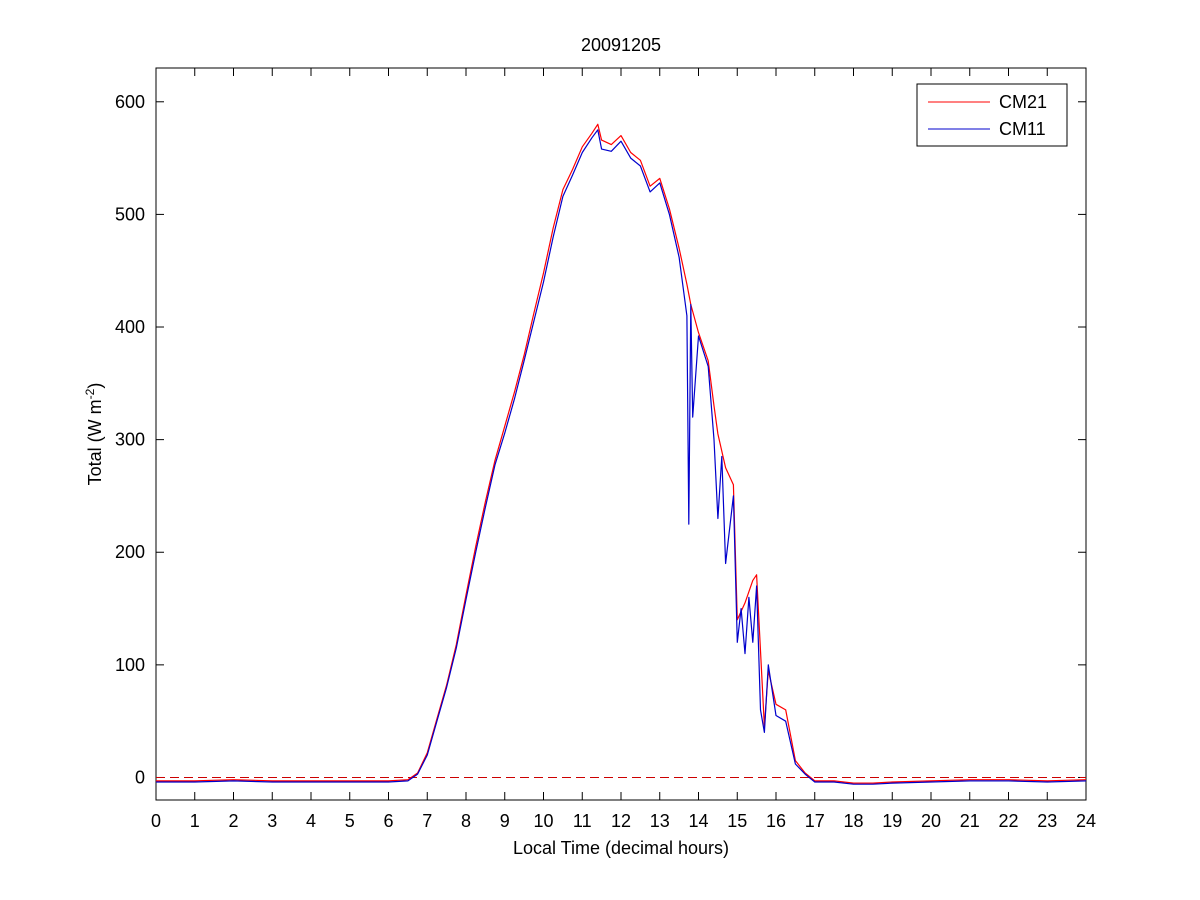 This screenshot has width=1200, height=900. I want to click on x-tick-label: 10, so click(543, 821).